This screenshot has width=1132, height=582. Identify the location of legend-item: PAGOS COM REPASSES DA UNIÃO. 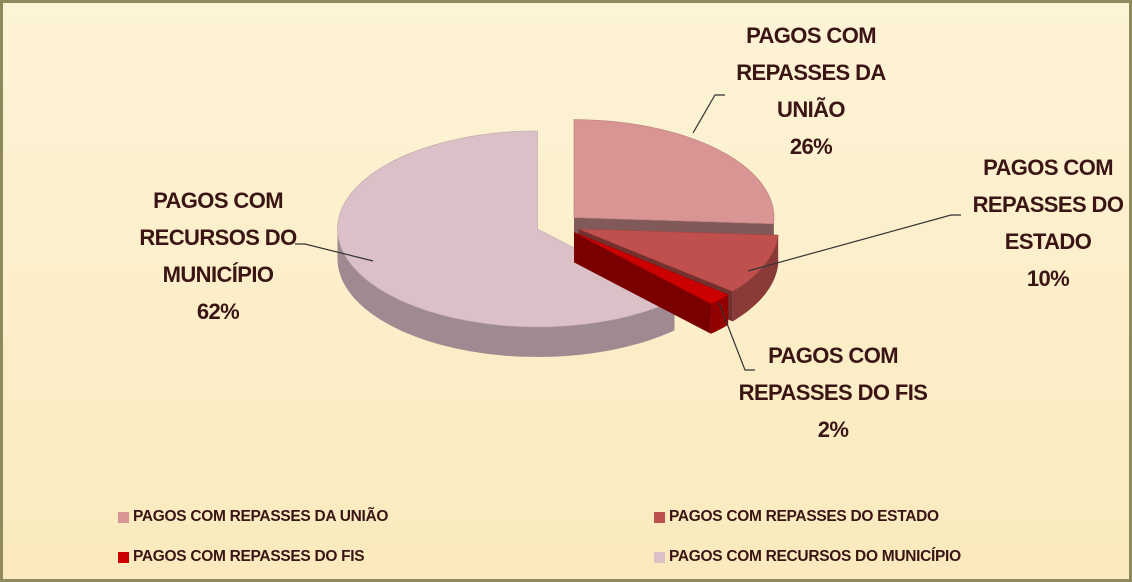
(253, 517).